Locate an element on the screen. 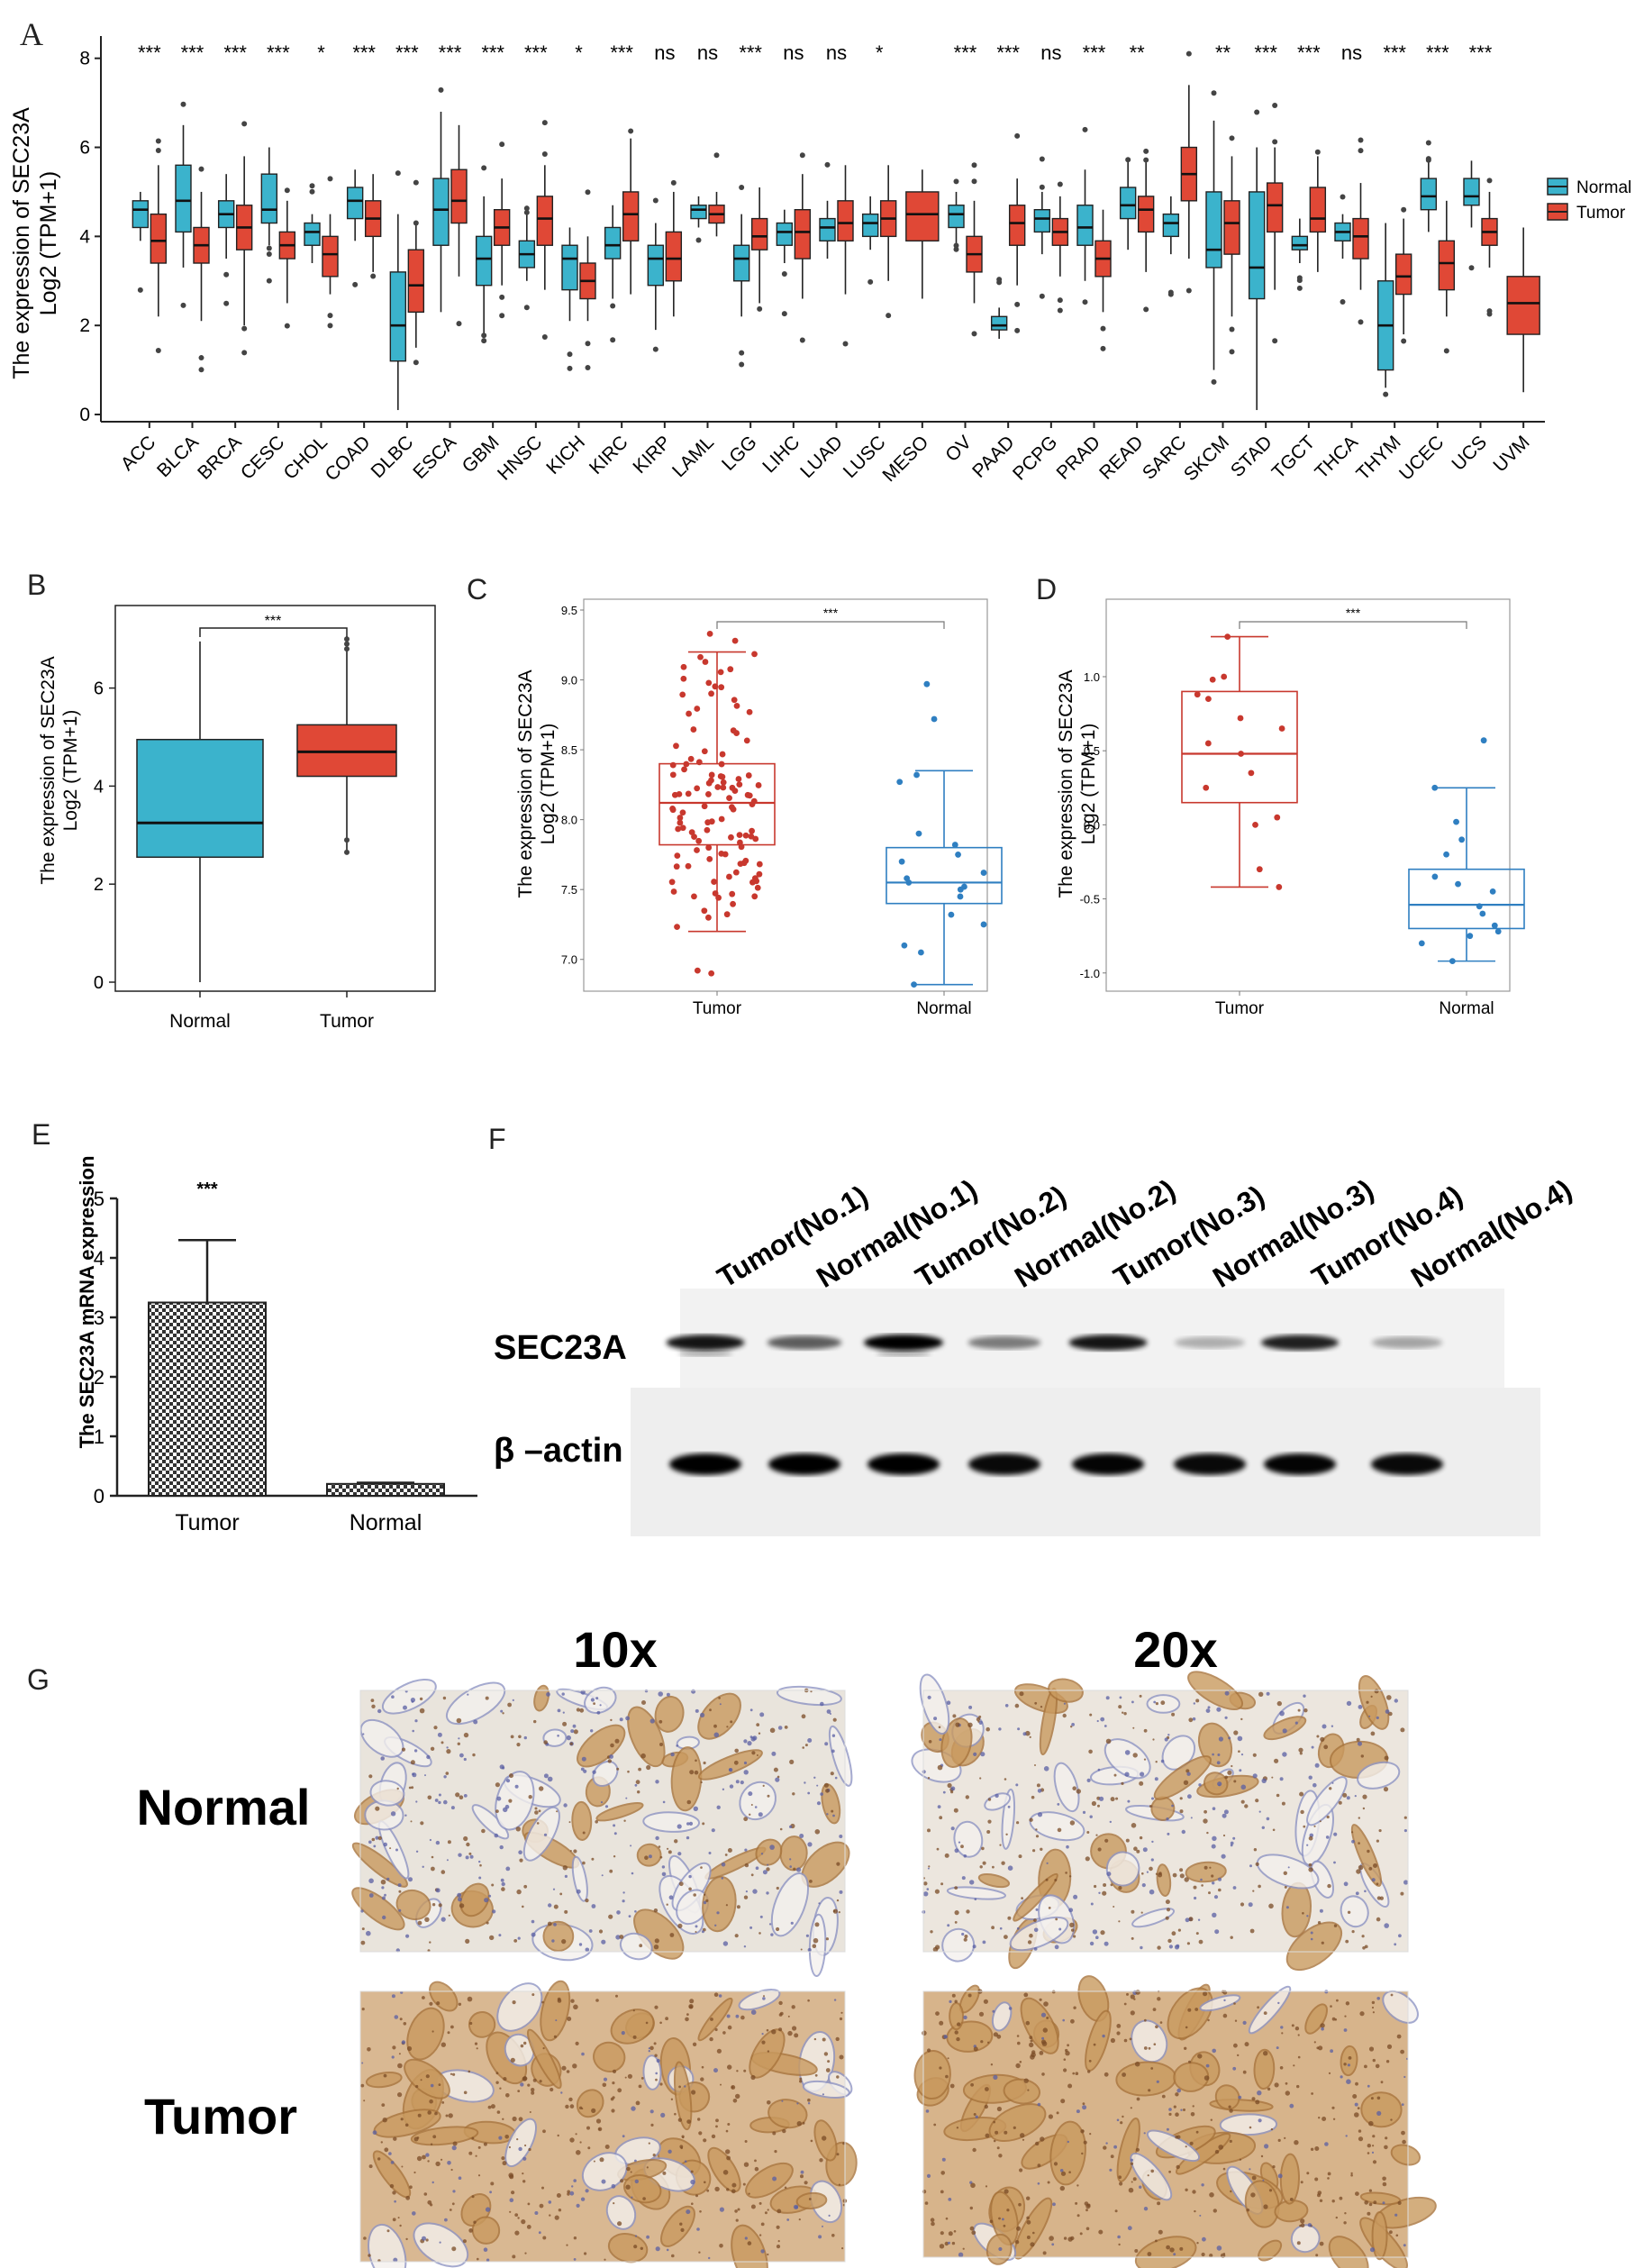  x-tick-label: OV is located at coordinates (959, 449).